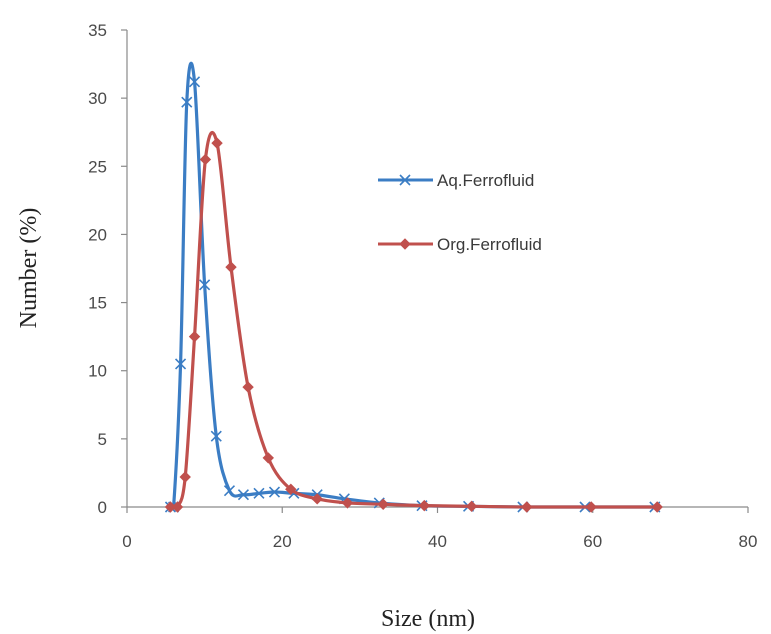 This screenshot has width=771, height=634. What do you see at coordinates (97, 166) in the screenshot?
I see `y-tick-label: 25` at bounding box center [97, 166].